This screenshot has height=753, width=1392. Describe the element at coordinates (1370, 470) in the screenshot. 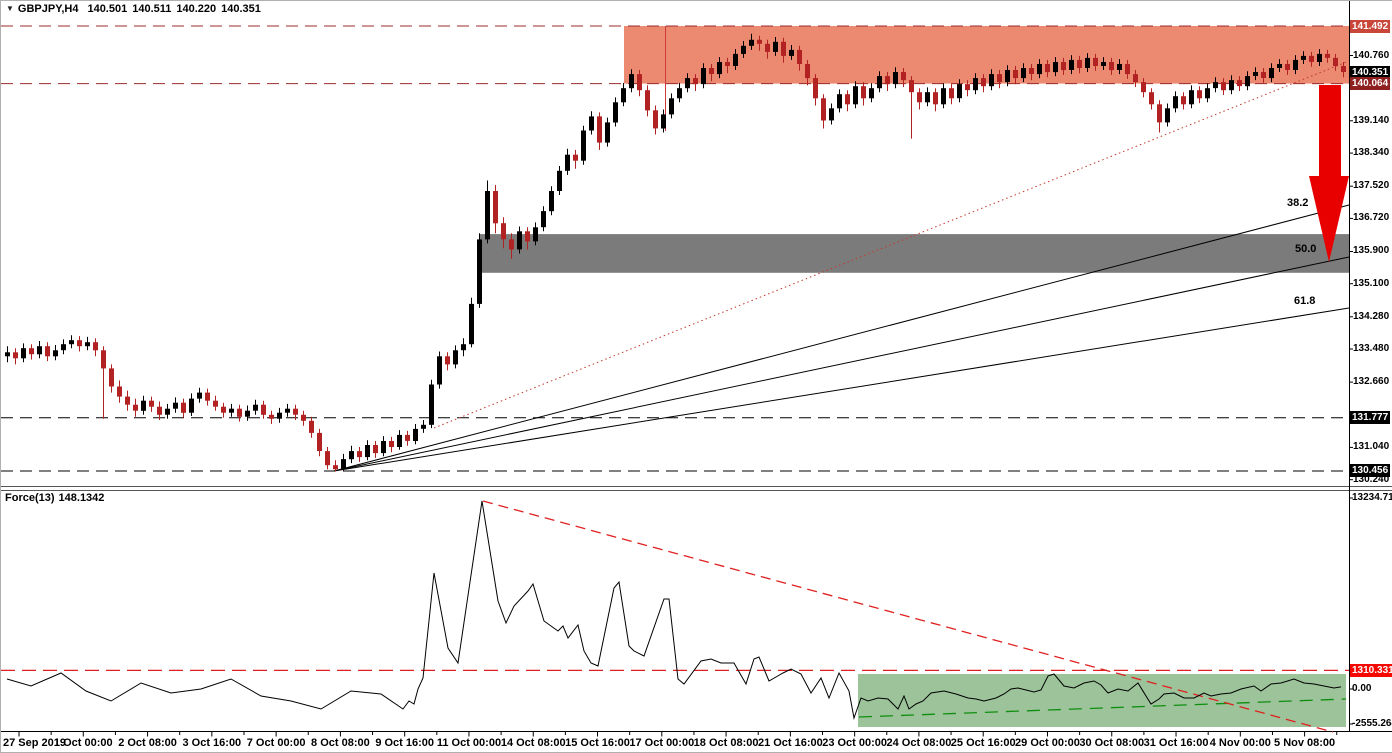

I see `price-tag: 130.456` at that location.